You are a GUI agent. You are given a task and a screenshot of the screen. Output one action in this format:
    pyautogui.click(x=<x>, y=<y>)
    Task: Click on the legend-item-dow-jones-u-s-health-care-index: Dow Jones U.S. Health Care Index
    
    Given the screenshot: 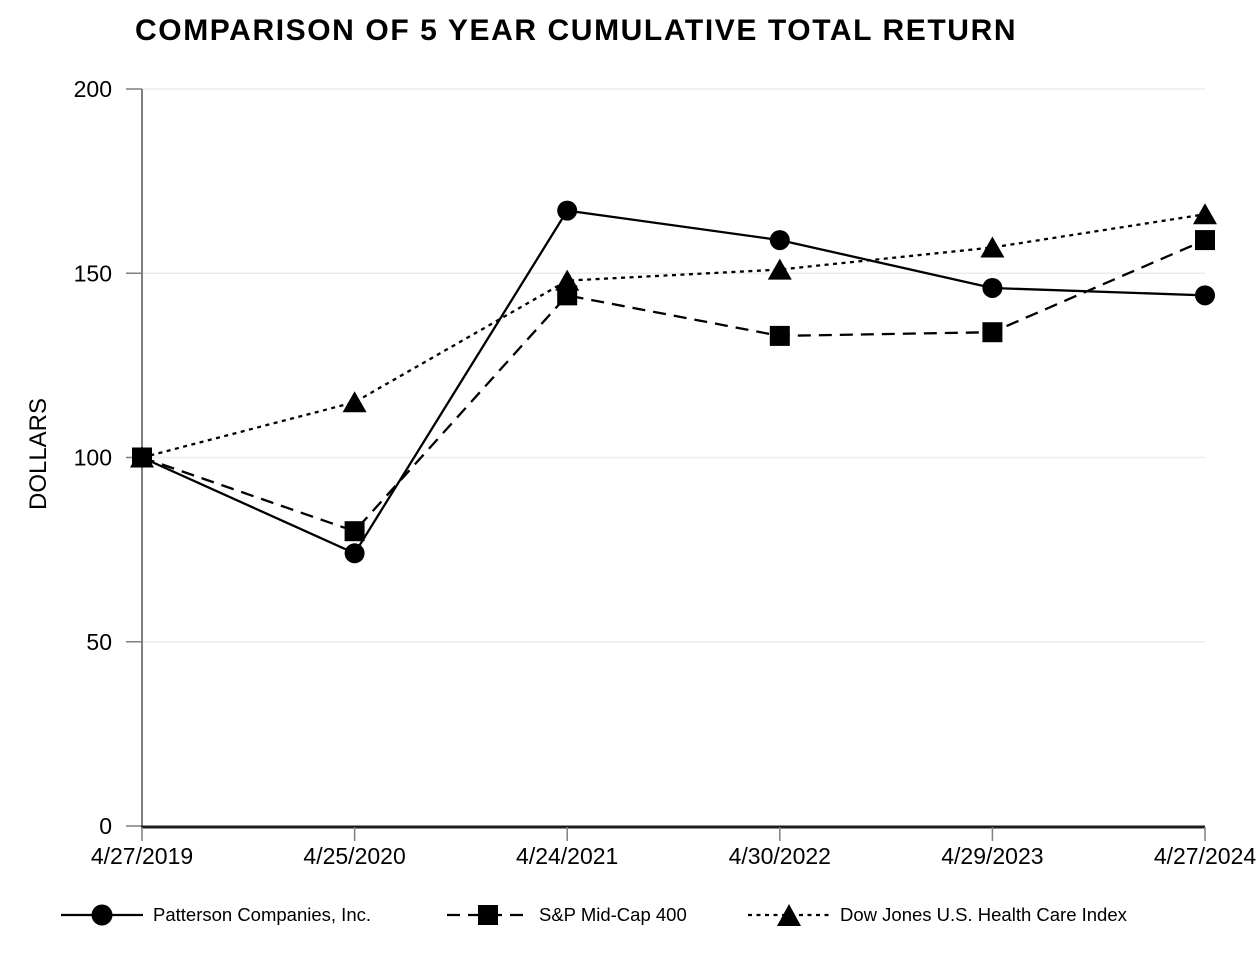 What is the action you would take?
    pyautogui.click(x=937, y=915)
    